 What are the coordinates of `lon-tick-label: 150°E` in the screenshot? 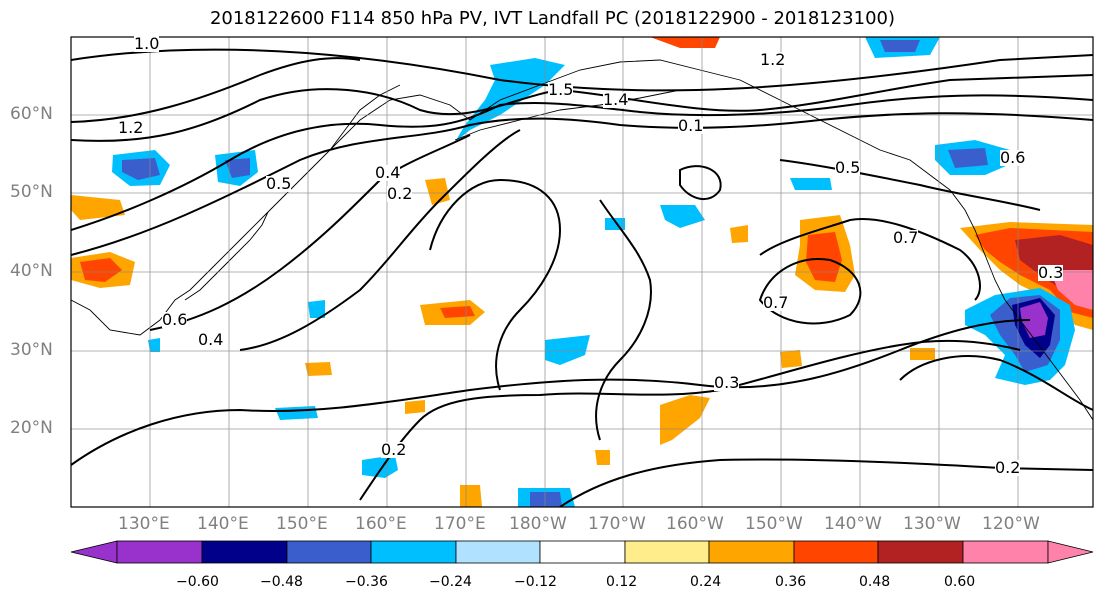 It's located at (302, 524).